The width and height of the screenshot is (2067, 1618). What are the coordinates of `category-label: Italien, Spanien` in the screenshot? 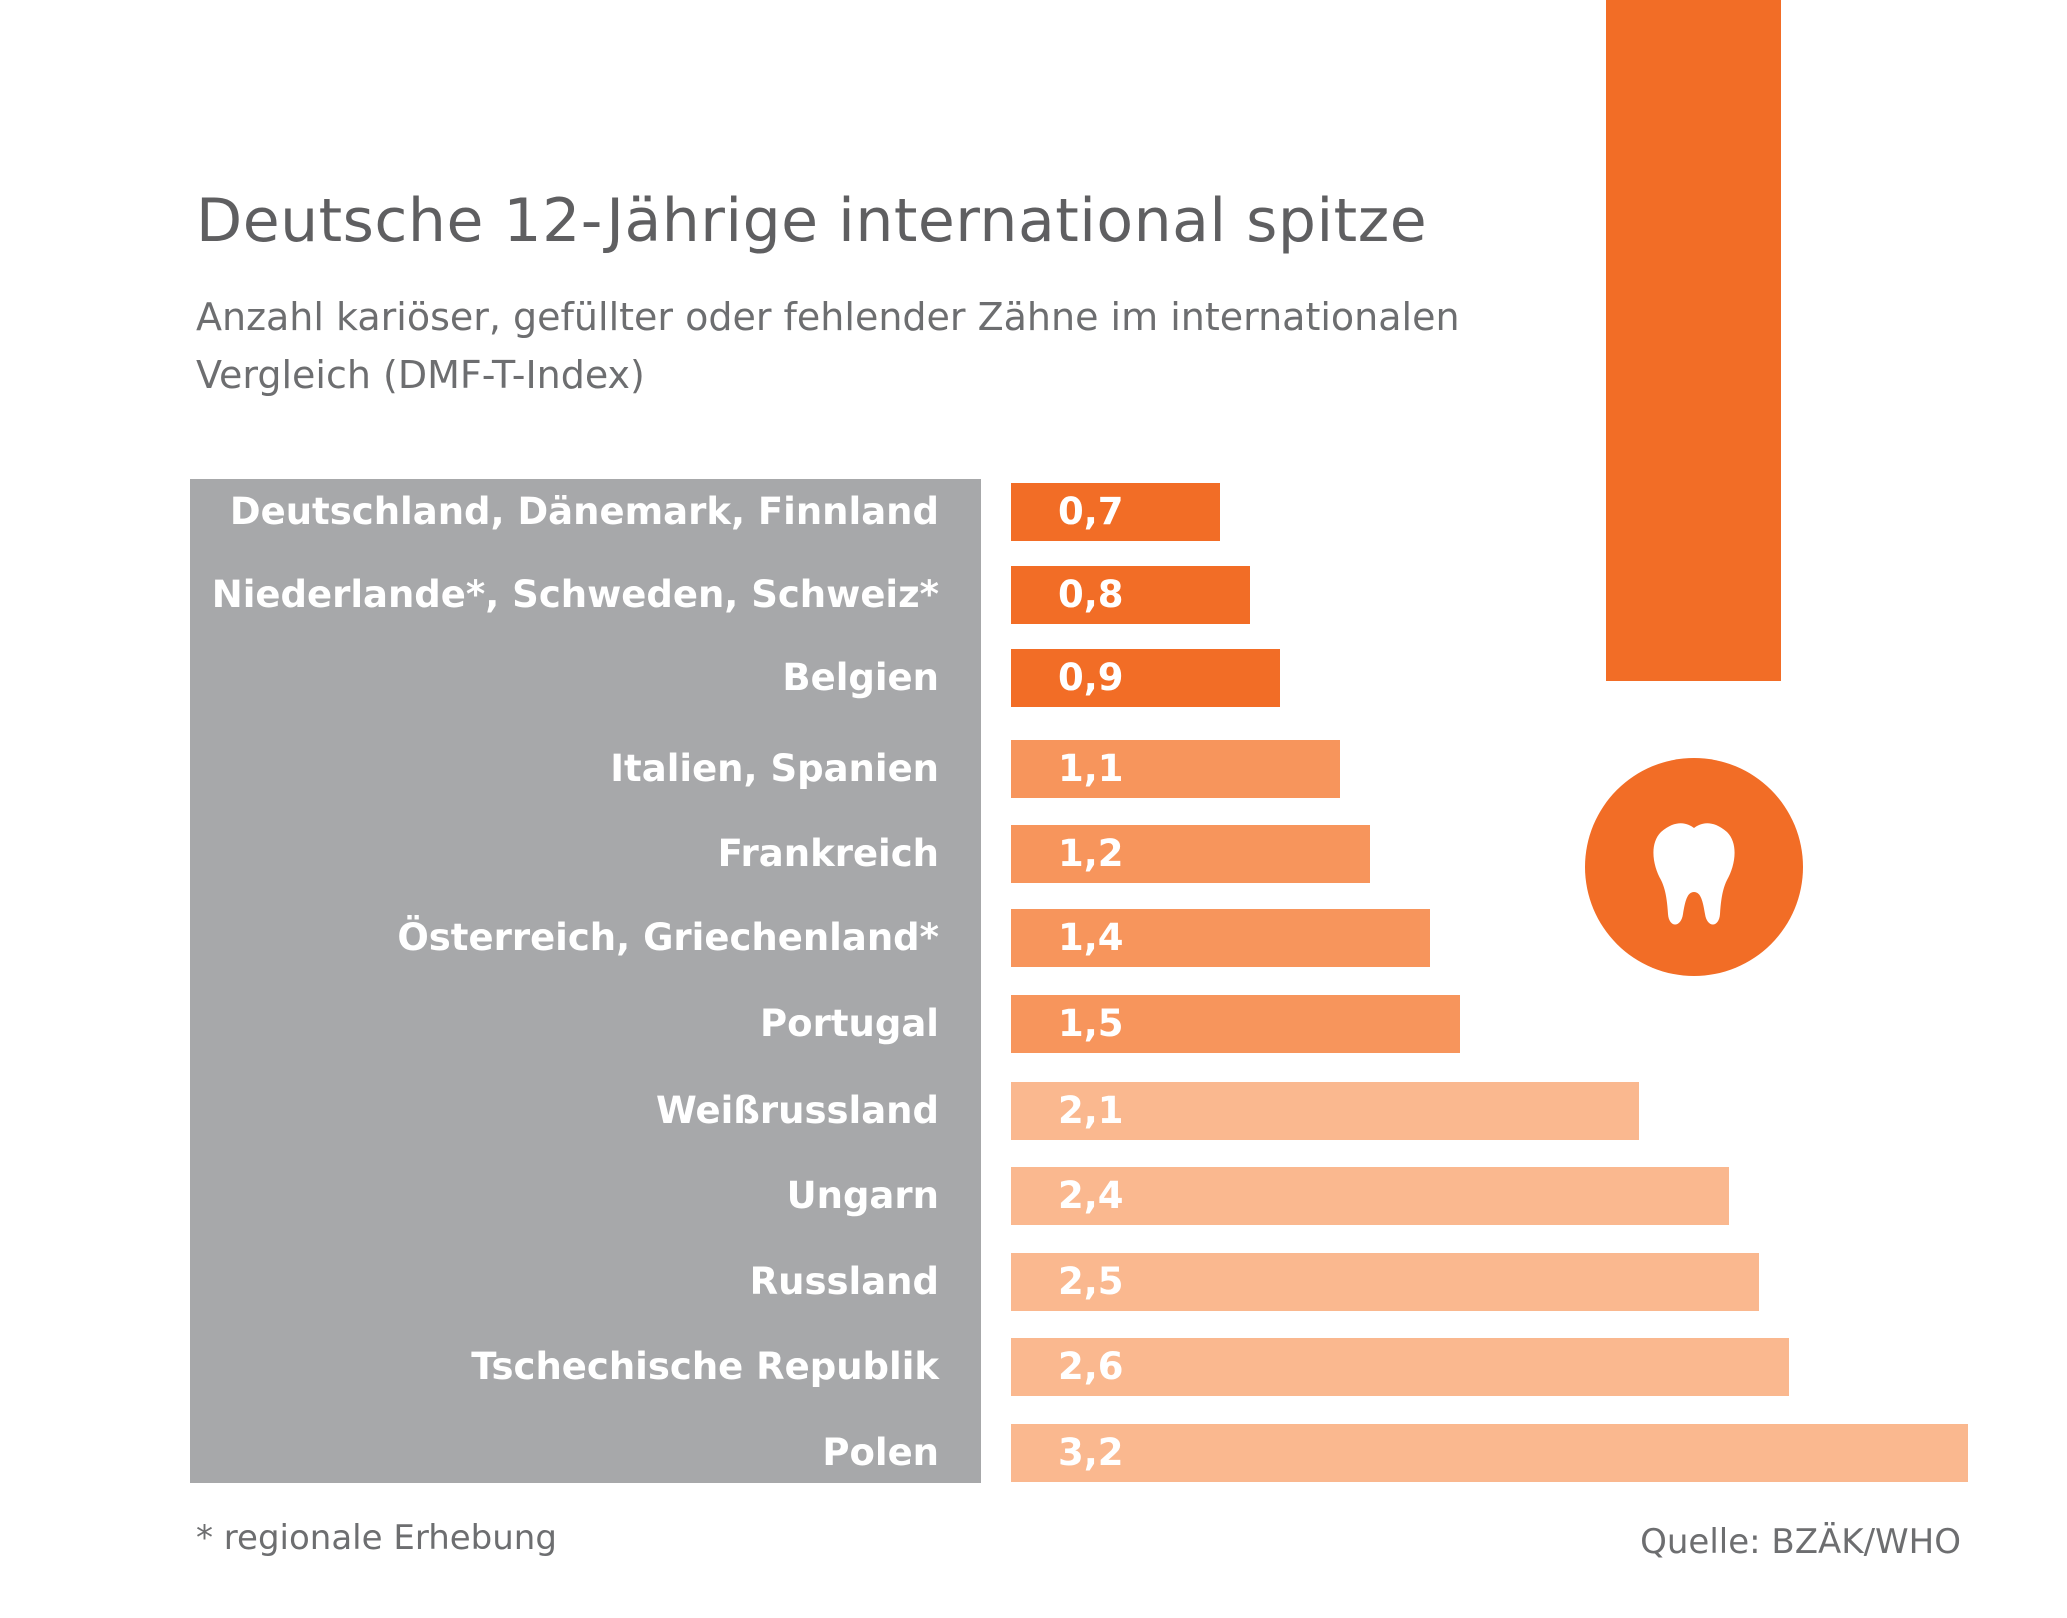 It's located at (774, 768).